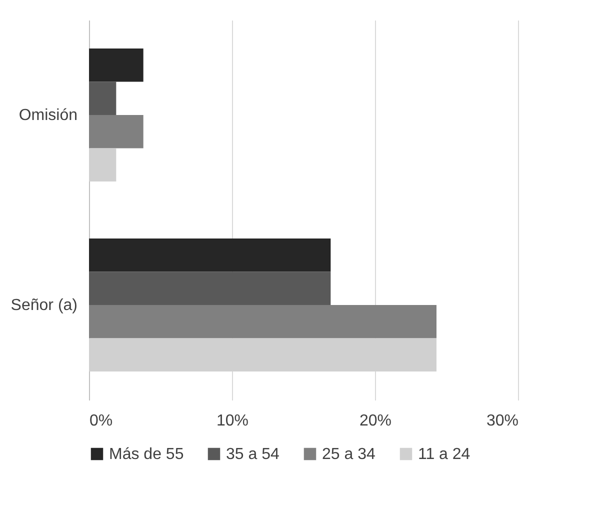 The height and width of the screenshot is (519, 589). I want to click on legend-label: 11 a 24, so click(444, 454).